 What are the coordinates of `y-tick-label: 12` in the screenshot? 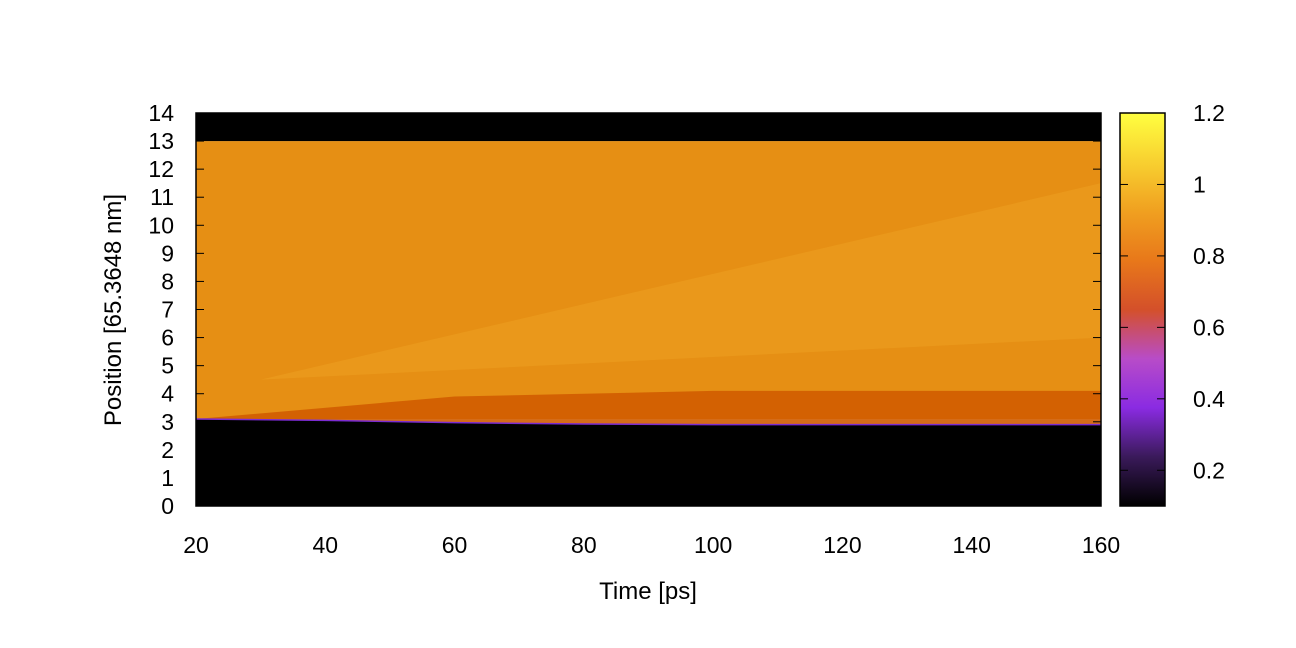 It's located at (161, 169).